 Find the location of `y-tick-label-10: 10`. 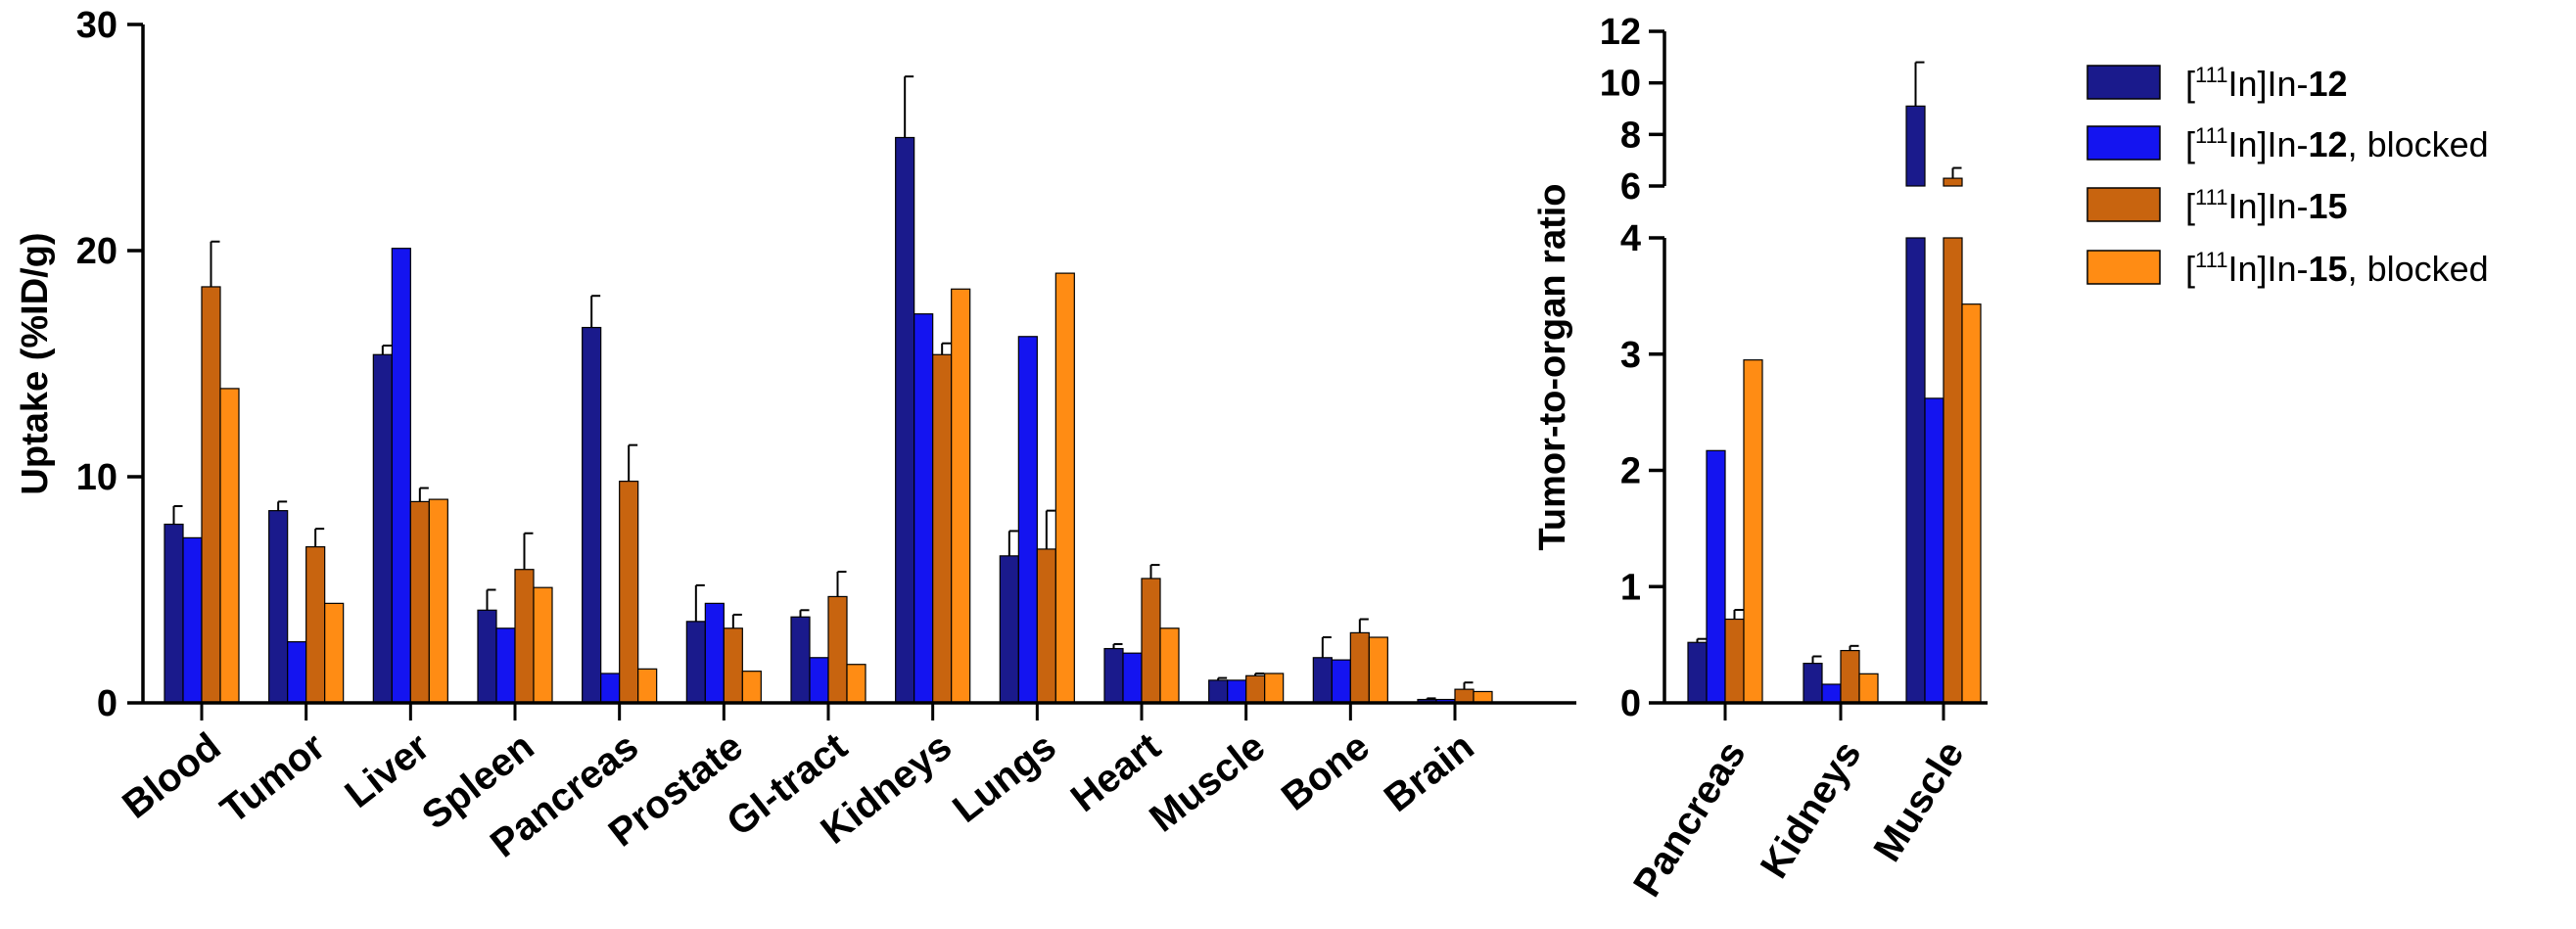

y-tick-label-10: 10 is located at coordinates (96, 477).